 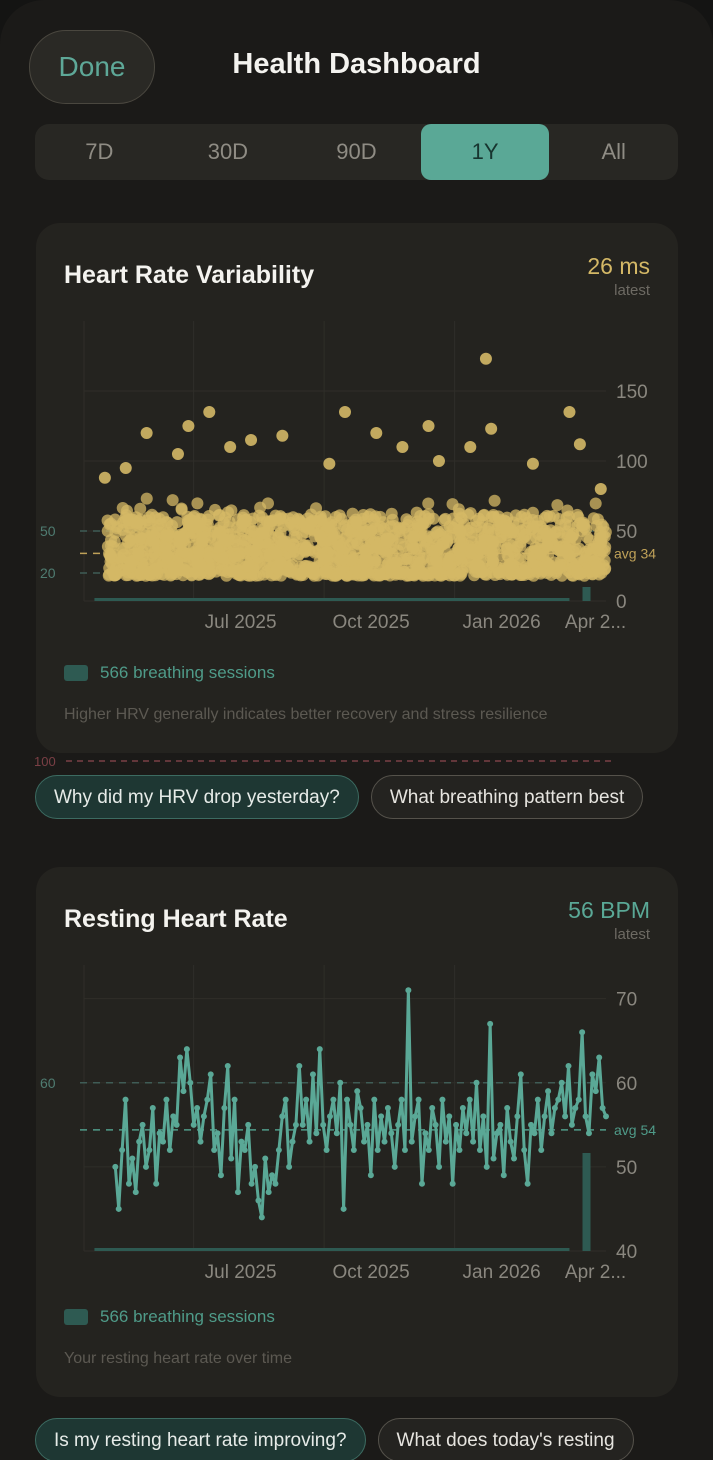 I want to click on hrv-latest: 26 ms latest, so click(x=618, y=276).